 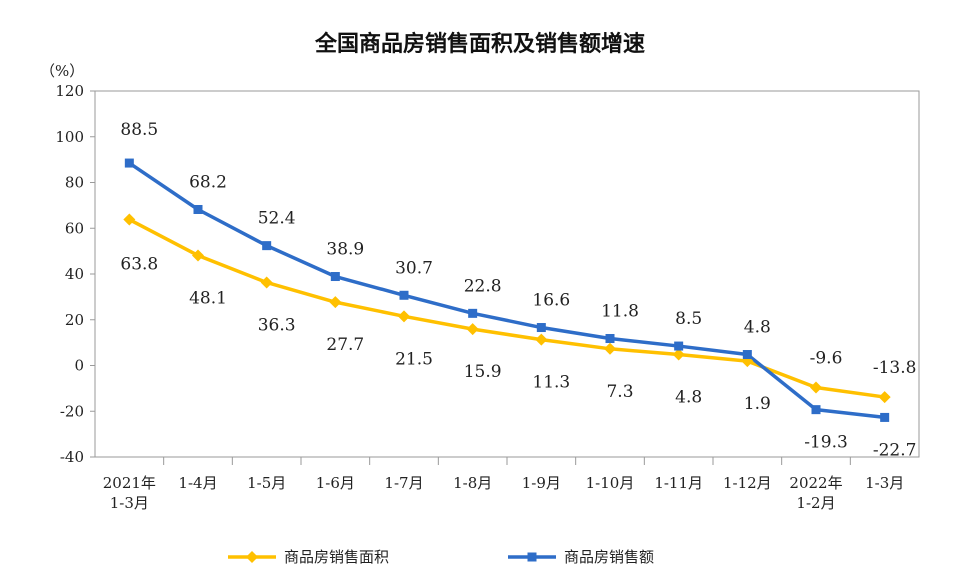 I want to click on legend: 商品房销售面积 商品房销售额, so click(x=441, y=557).